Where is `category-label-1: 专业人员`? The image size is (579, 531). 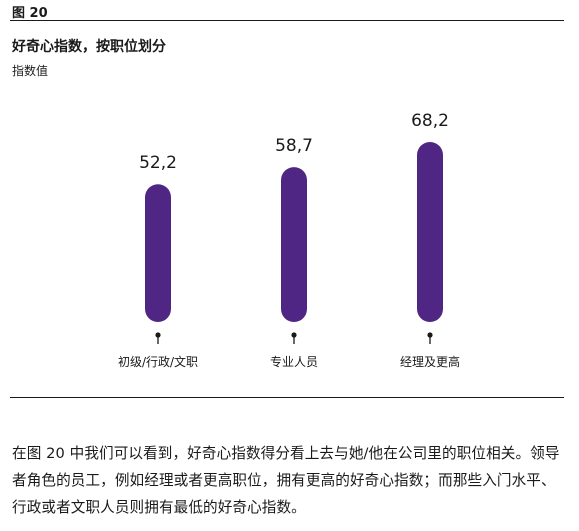 category-label-1: 专业人员 is located at coordinates (294, 361).